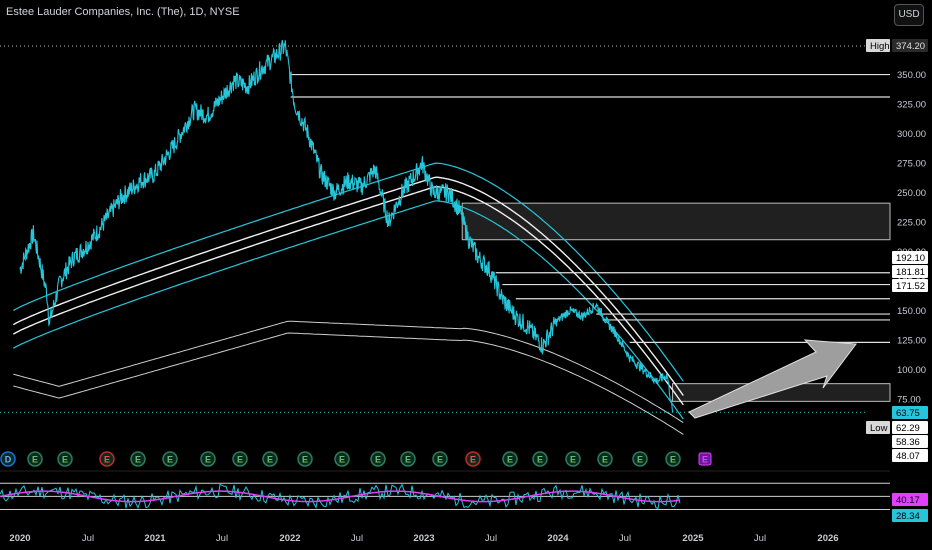 The image size is (932, 550). I want to click on event-marker-11: E, so click(378, 459).